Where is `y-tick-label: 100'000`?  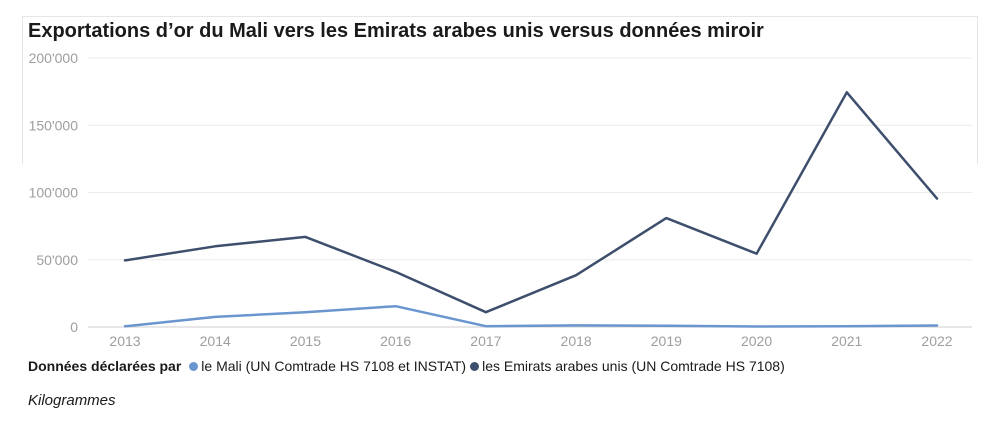 y-tick-label: 100'000 is located at coordinates (54, 193).